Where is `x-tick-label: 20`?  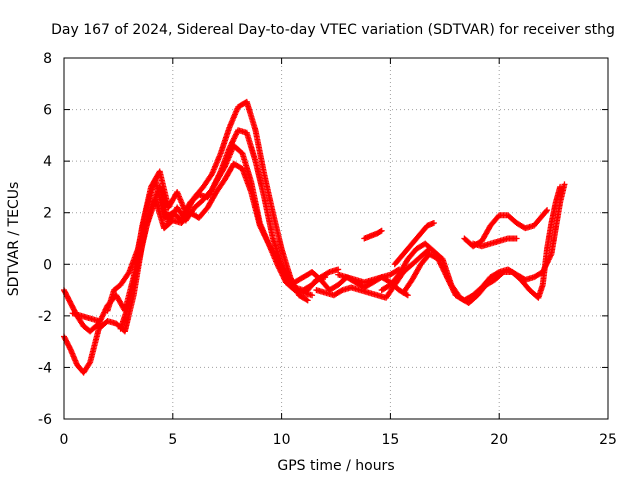 x-tick-label: 20 is located at coordinates (499, 440).